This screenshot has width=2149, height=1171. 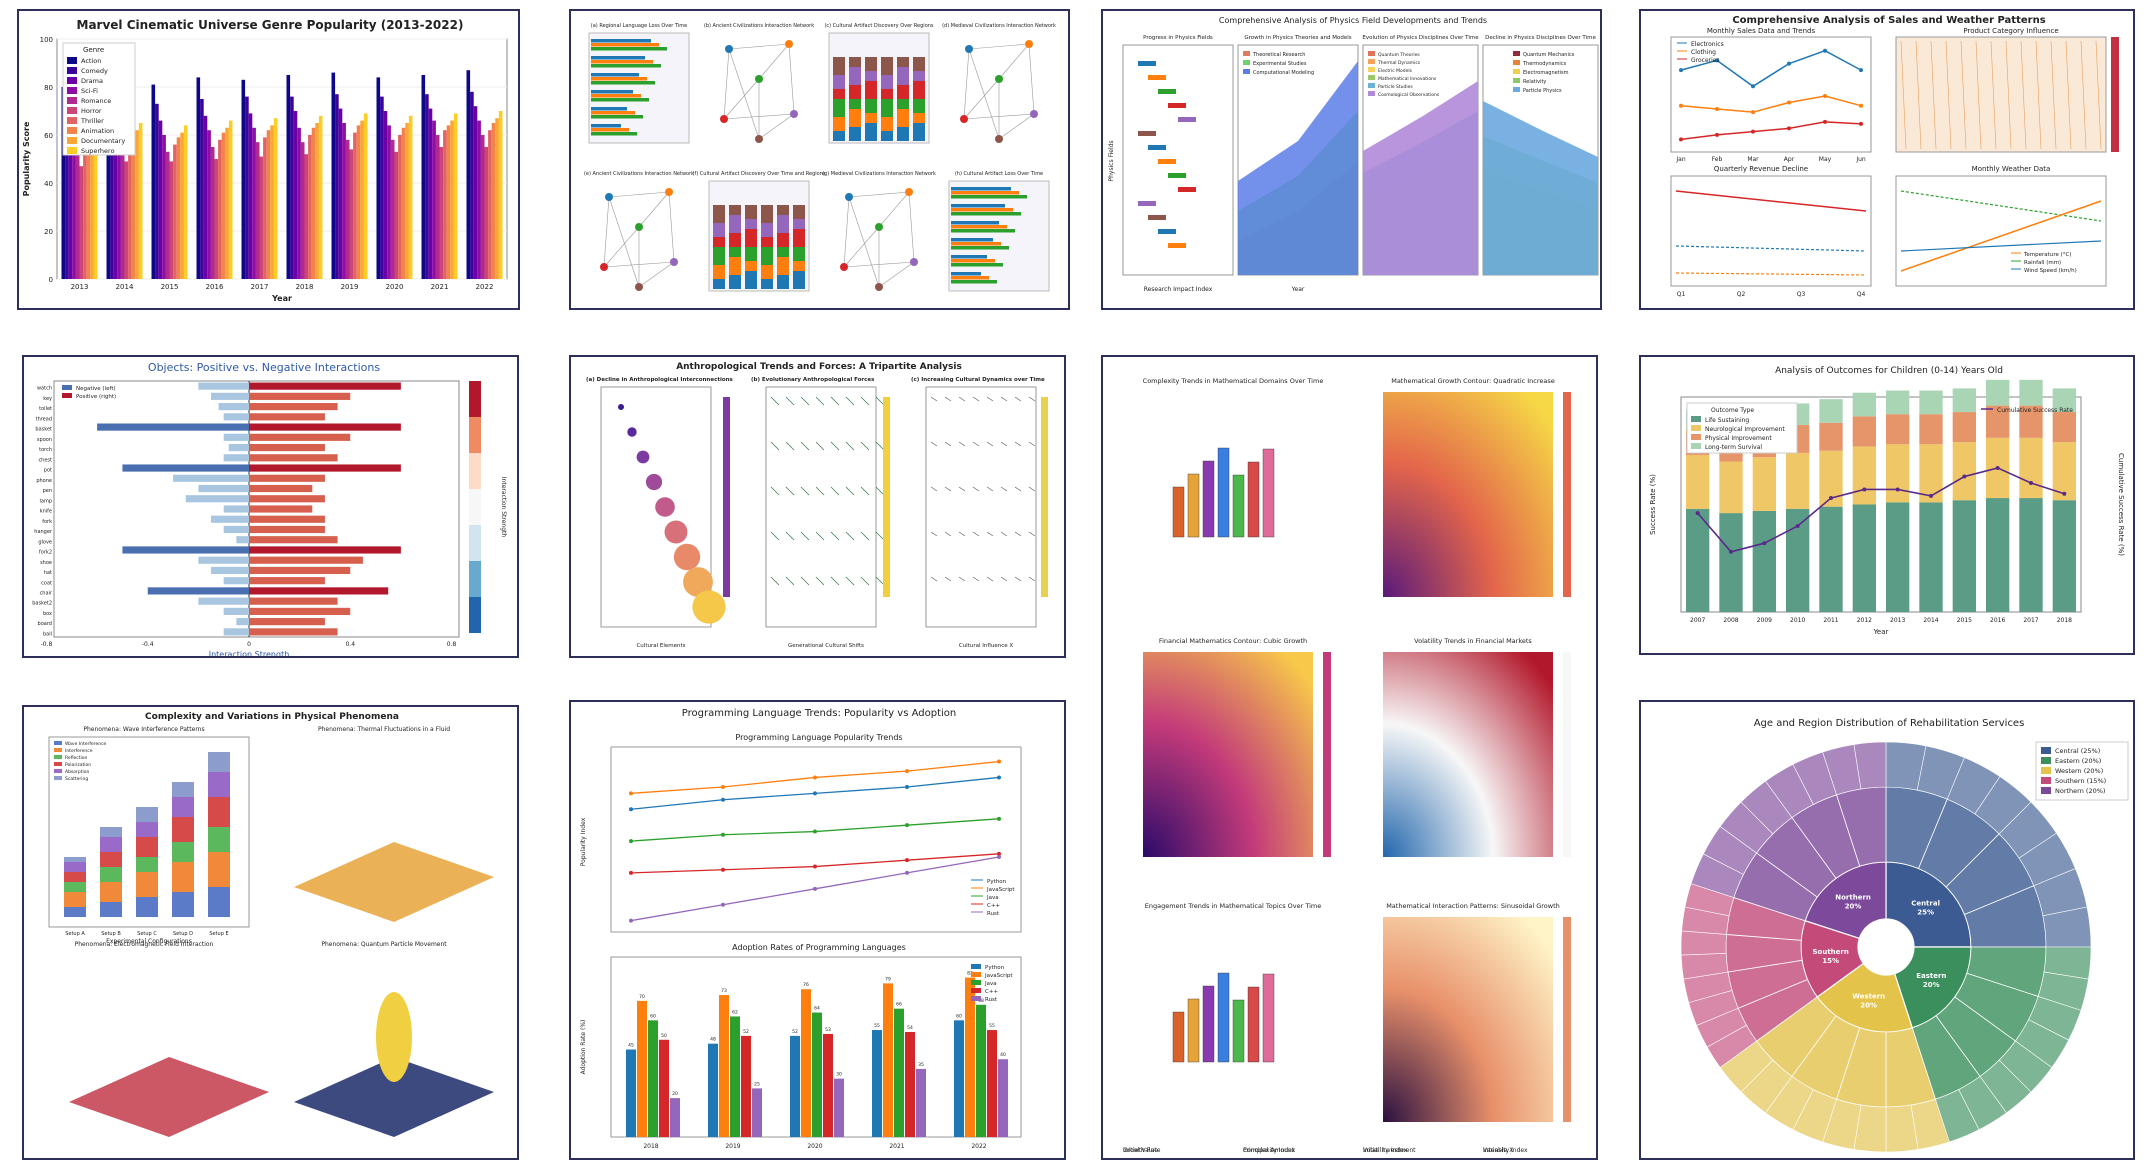 What do you see at coordinates (639, 287) in the screenshot?
I see `node` at bounding box center [639, 287].